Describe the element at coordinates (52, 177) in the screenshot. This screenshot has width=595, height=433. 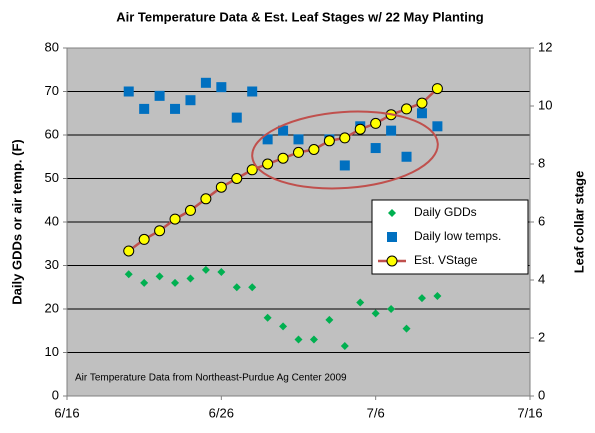
I see `y-tick-label: 50` at that location.